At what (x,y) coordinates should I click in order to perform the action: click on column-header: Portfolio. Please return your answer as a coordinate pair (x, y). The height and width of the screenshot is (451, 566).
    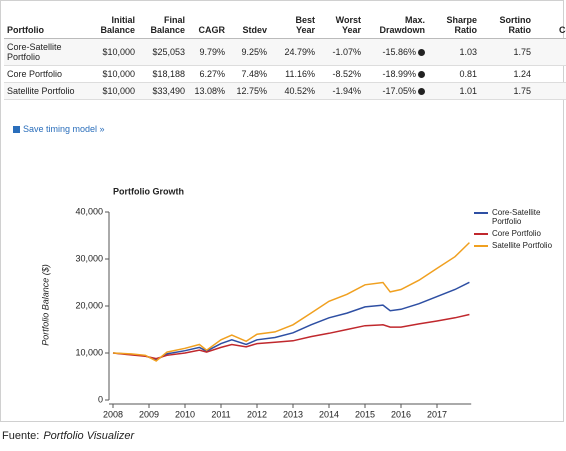
    Looking at the image, I should click on (42, 20).